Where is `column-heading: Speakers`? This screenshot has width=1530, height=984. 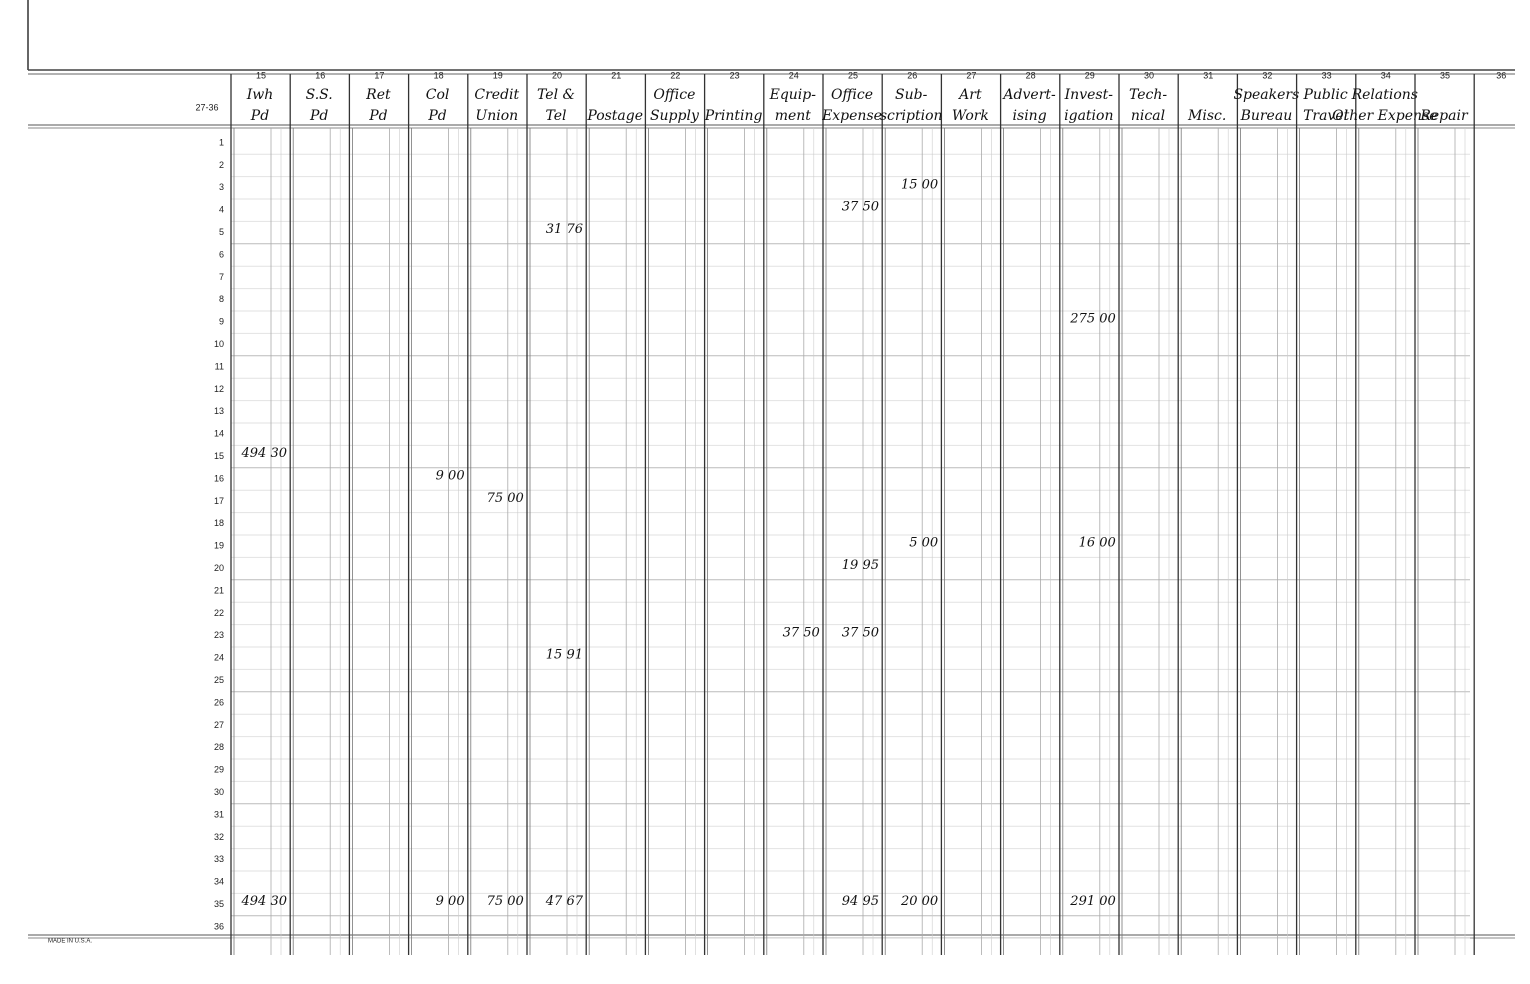 column-heading: Speakers is located at coordinates (1266, 95).